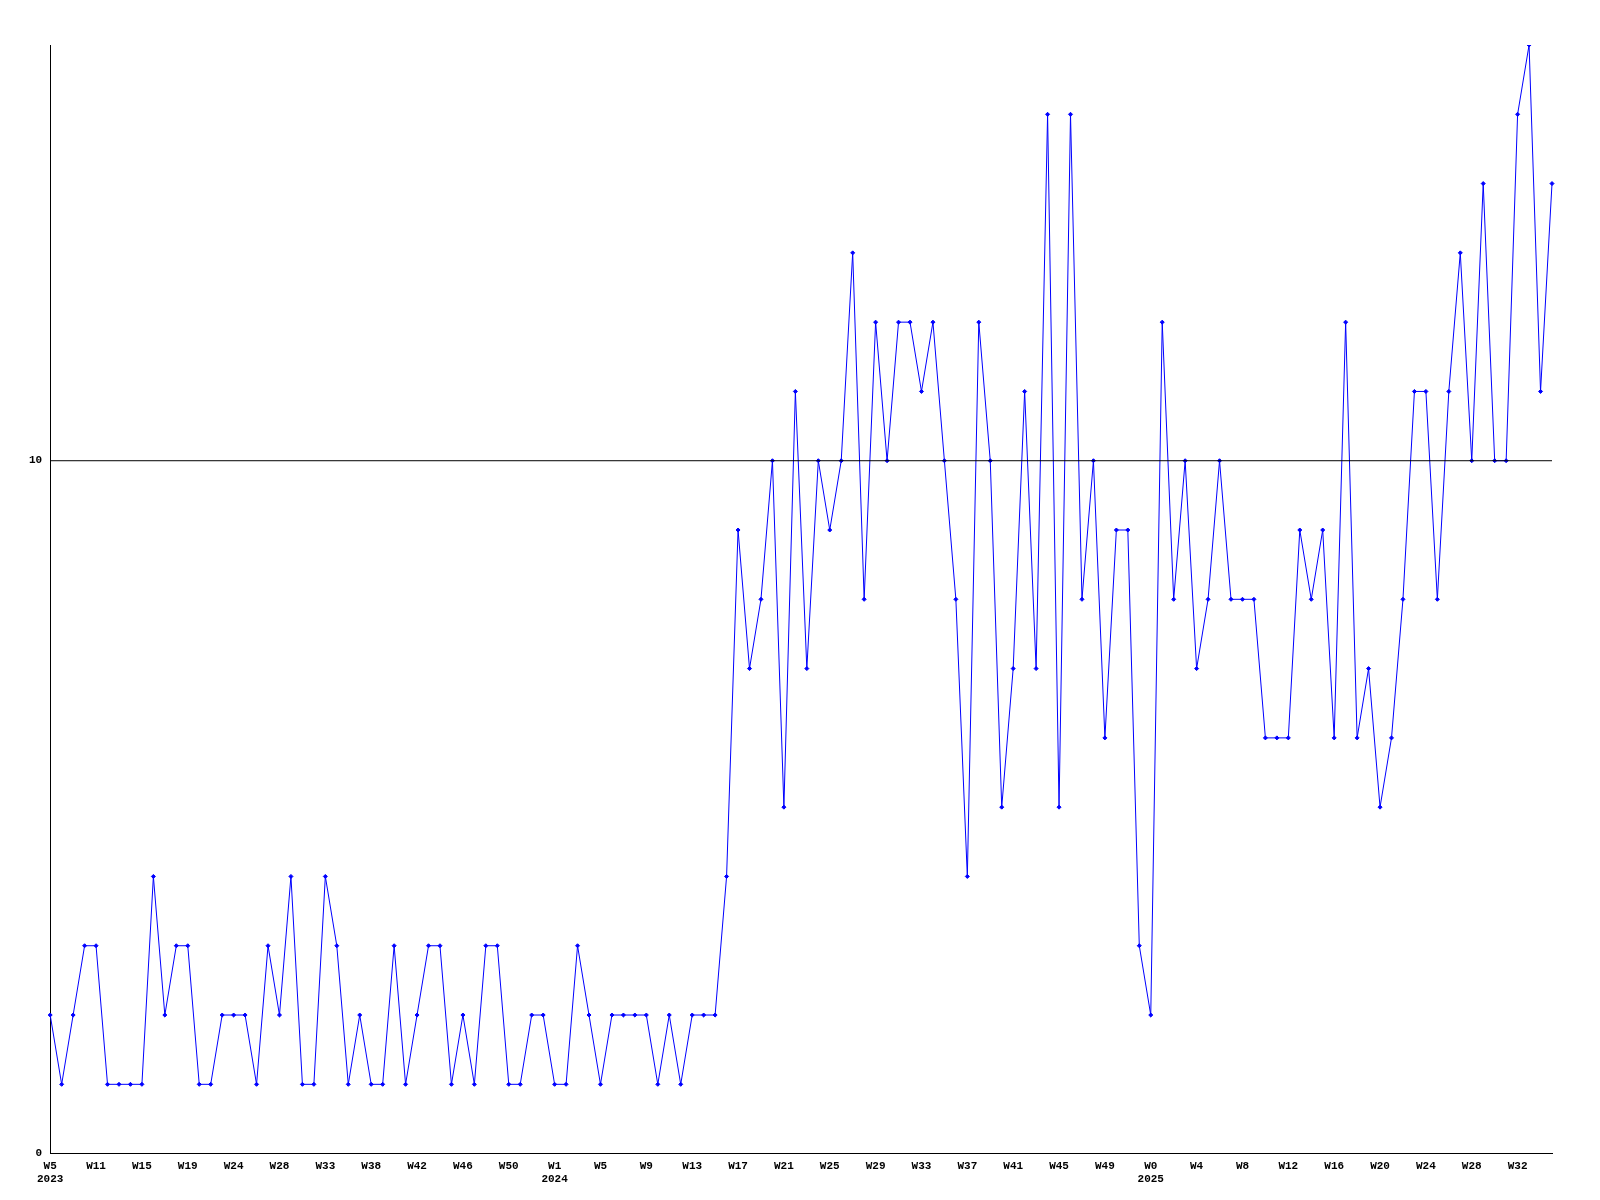 This screenshot has width=1600, height=1200. I want to click on x-tick-label: W25, so click(830, 1165).